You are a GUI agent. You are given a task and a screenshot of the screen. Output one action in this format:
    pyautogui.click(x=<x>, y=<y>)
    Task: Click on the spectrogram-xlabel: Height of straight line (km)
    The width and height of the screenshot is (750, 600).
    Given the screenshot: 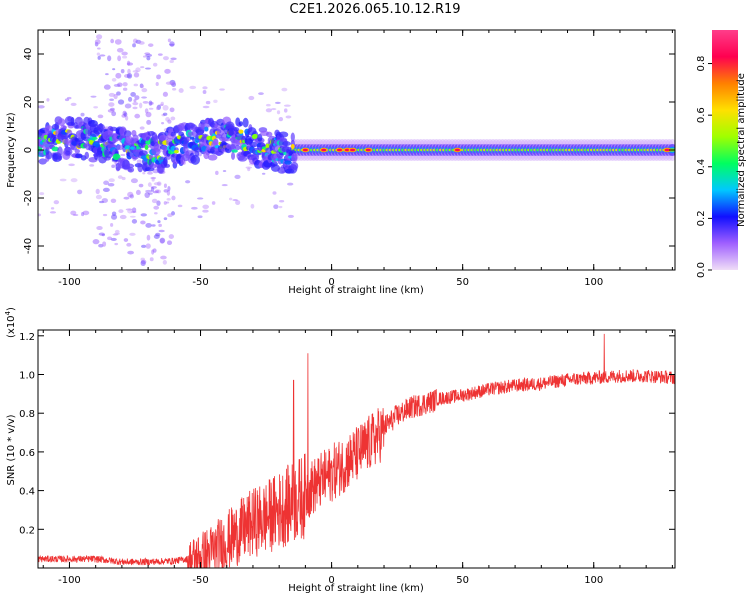 What is the action you would take?
    pyautogui.click(x=356, y=290)
    